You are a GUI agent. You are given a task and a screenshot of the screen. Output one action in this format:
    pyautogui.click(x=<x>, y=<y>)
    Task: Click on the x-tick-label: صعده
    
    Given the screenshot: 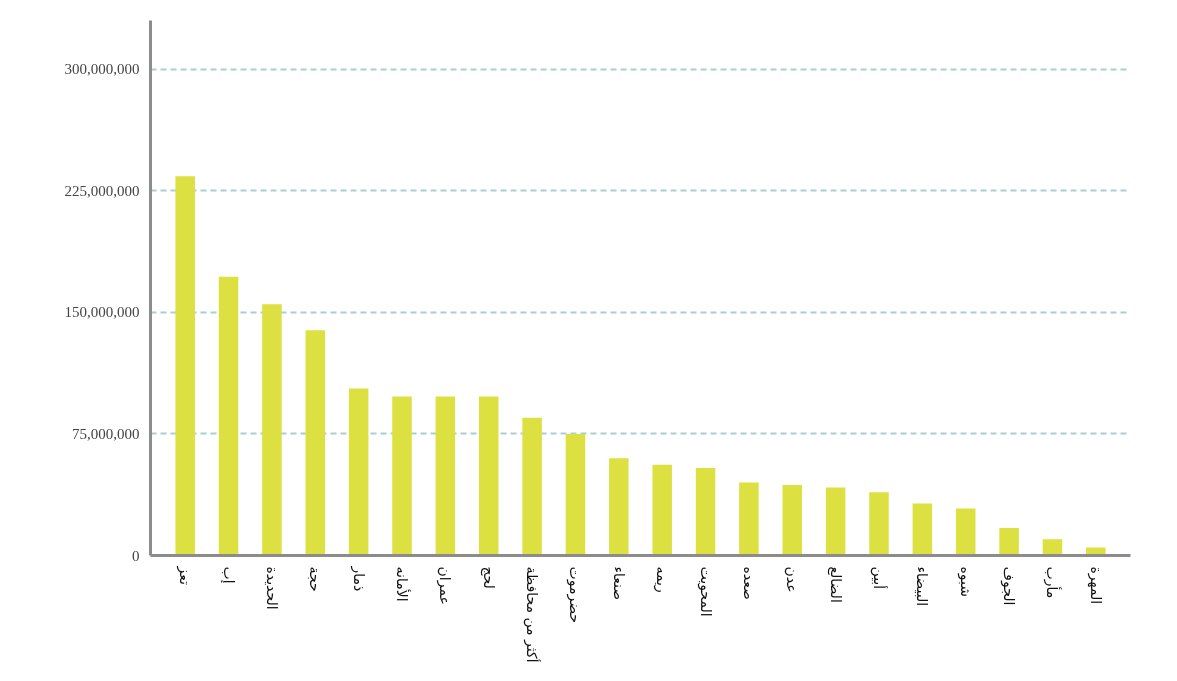 What is the action you would take?
    pyautogui.click(x=748, y=583)
    